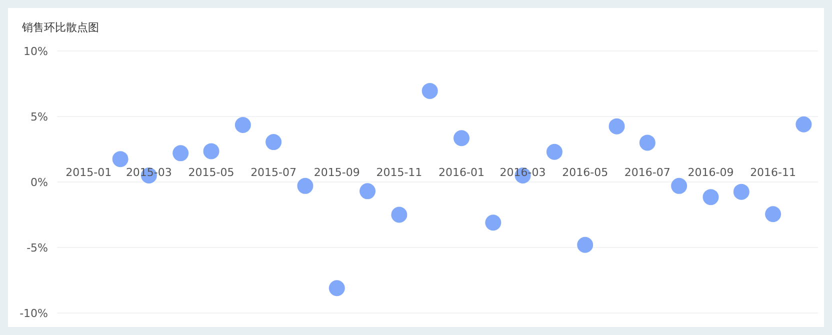 The width and height of the screenshot is (832, 335). What do you see at coordinates (37, 247) in the screenshot?
I see `y-tick-label: -5%` at bounding box center [37, 247].